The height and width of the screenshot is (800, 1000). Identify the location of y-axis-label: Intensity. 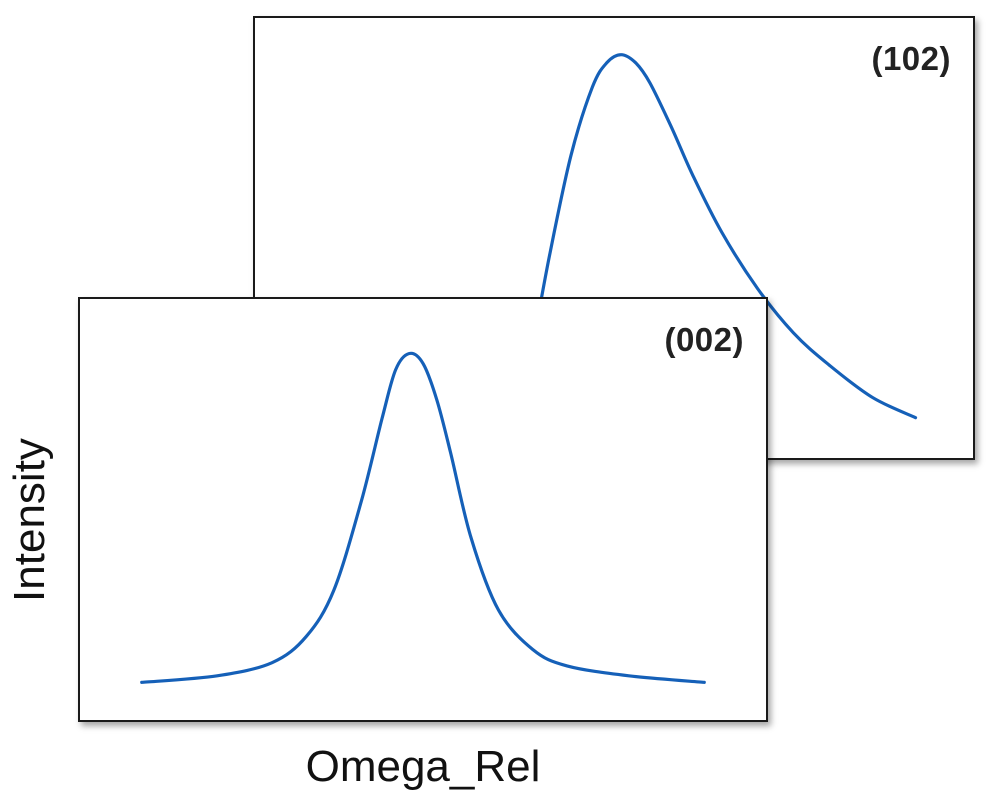
(29, 520).